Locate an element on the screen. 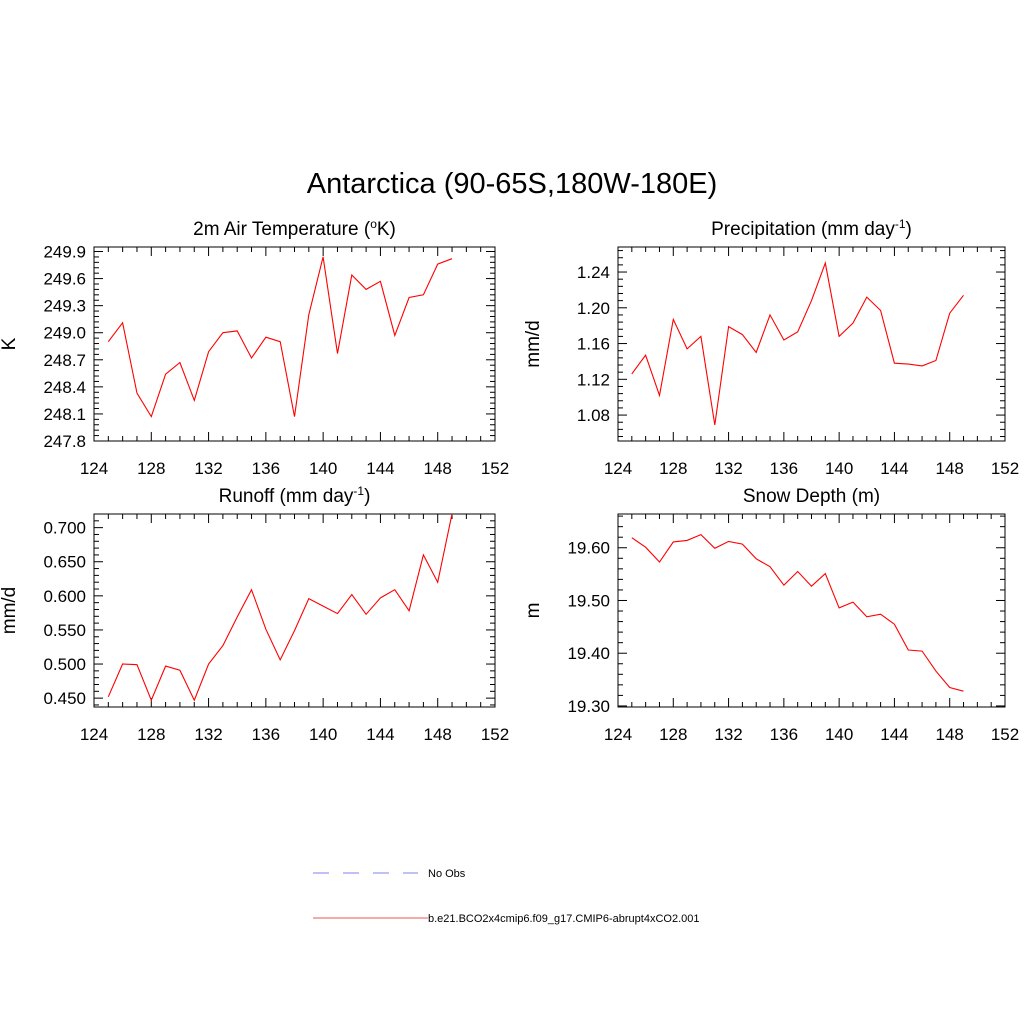 This screenshot has width=1024, height=1029. y-tick-label: 0.650 is located at coordinates (64, 562).